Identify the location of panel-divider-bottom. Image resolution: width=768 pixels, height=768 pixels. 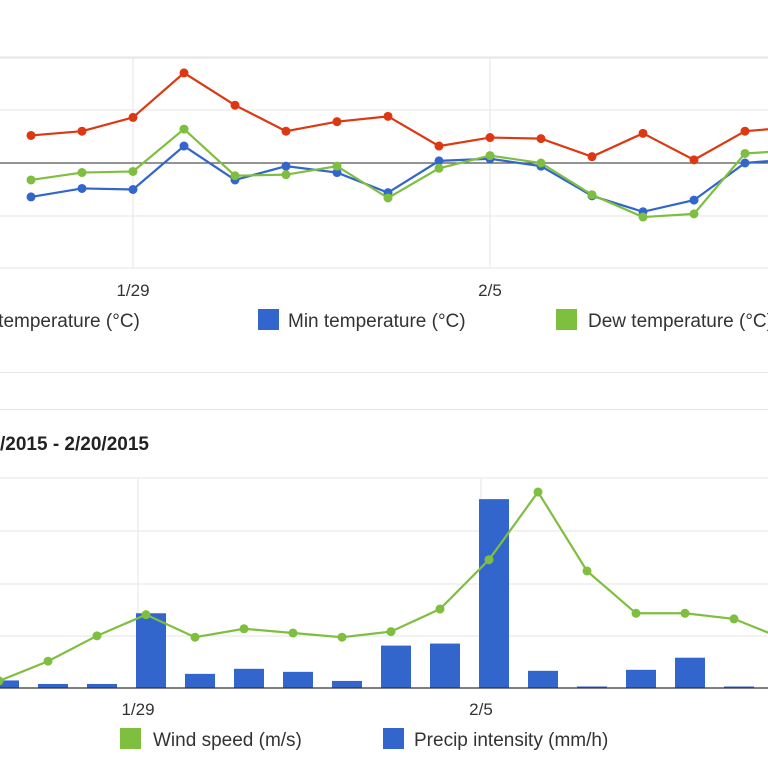
(384, 409).